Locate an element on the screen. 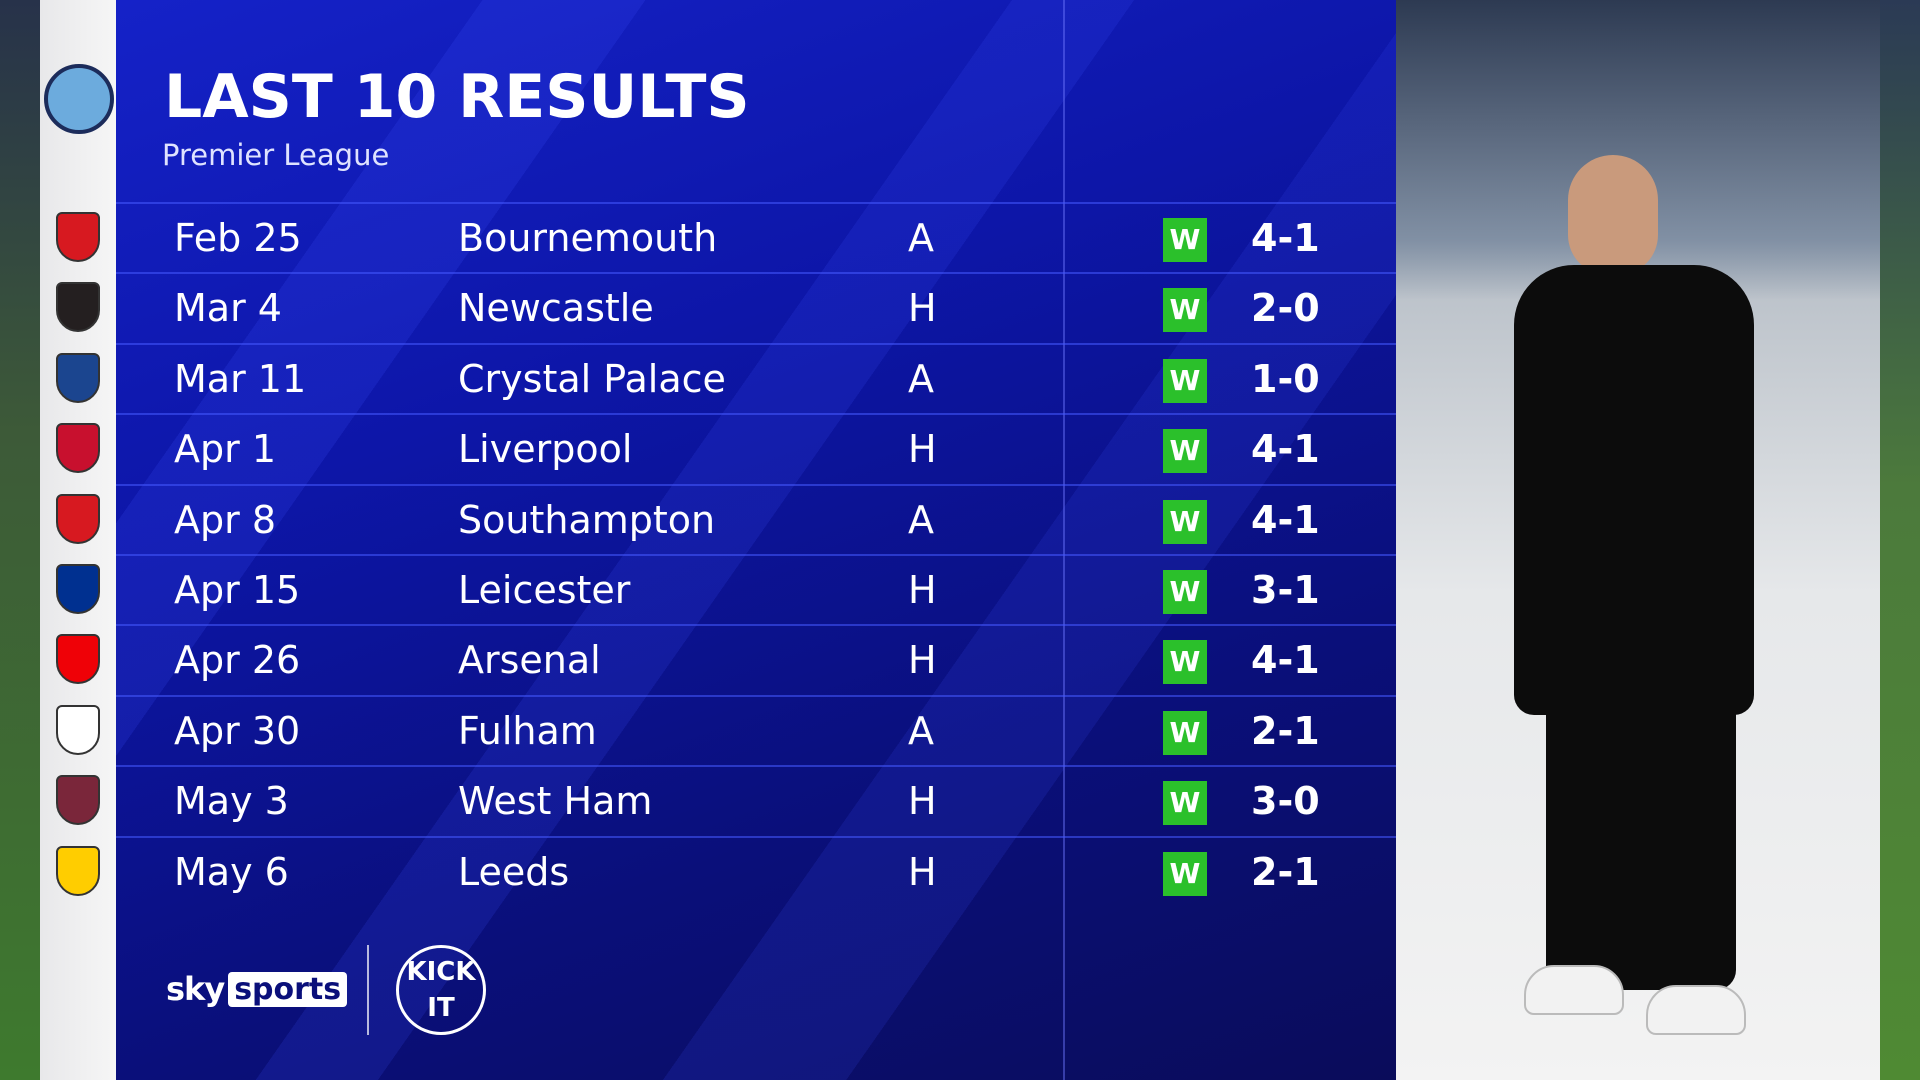 Image resolution: width=1920 pixels, height=1080 pixels. west-ham-crest-icon is located at coordinates (78, 800).